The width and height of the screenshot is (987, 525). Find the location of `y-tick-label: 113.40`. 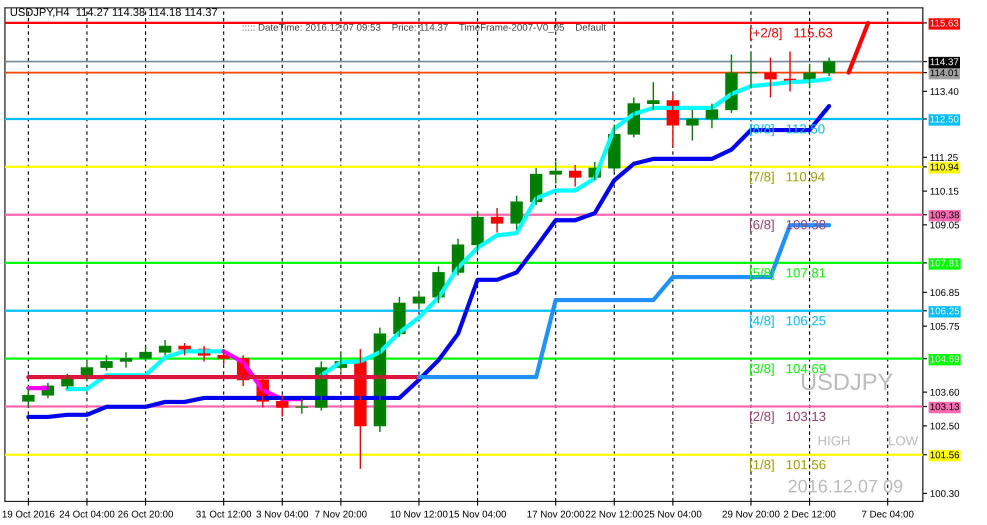

y-tick-label: 113.40 is located at coordinates (944, 91).